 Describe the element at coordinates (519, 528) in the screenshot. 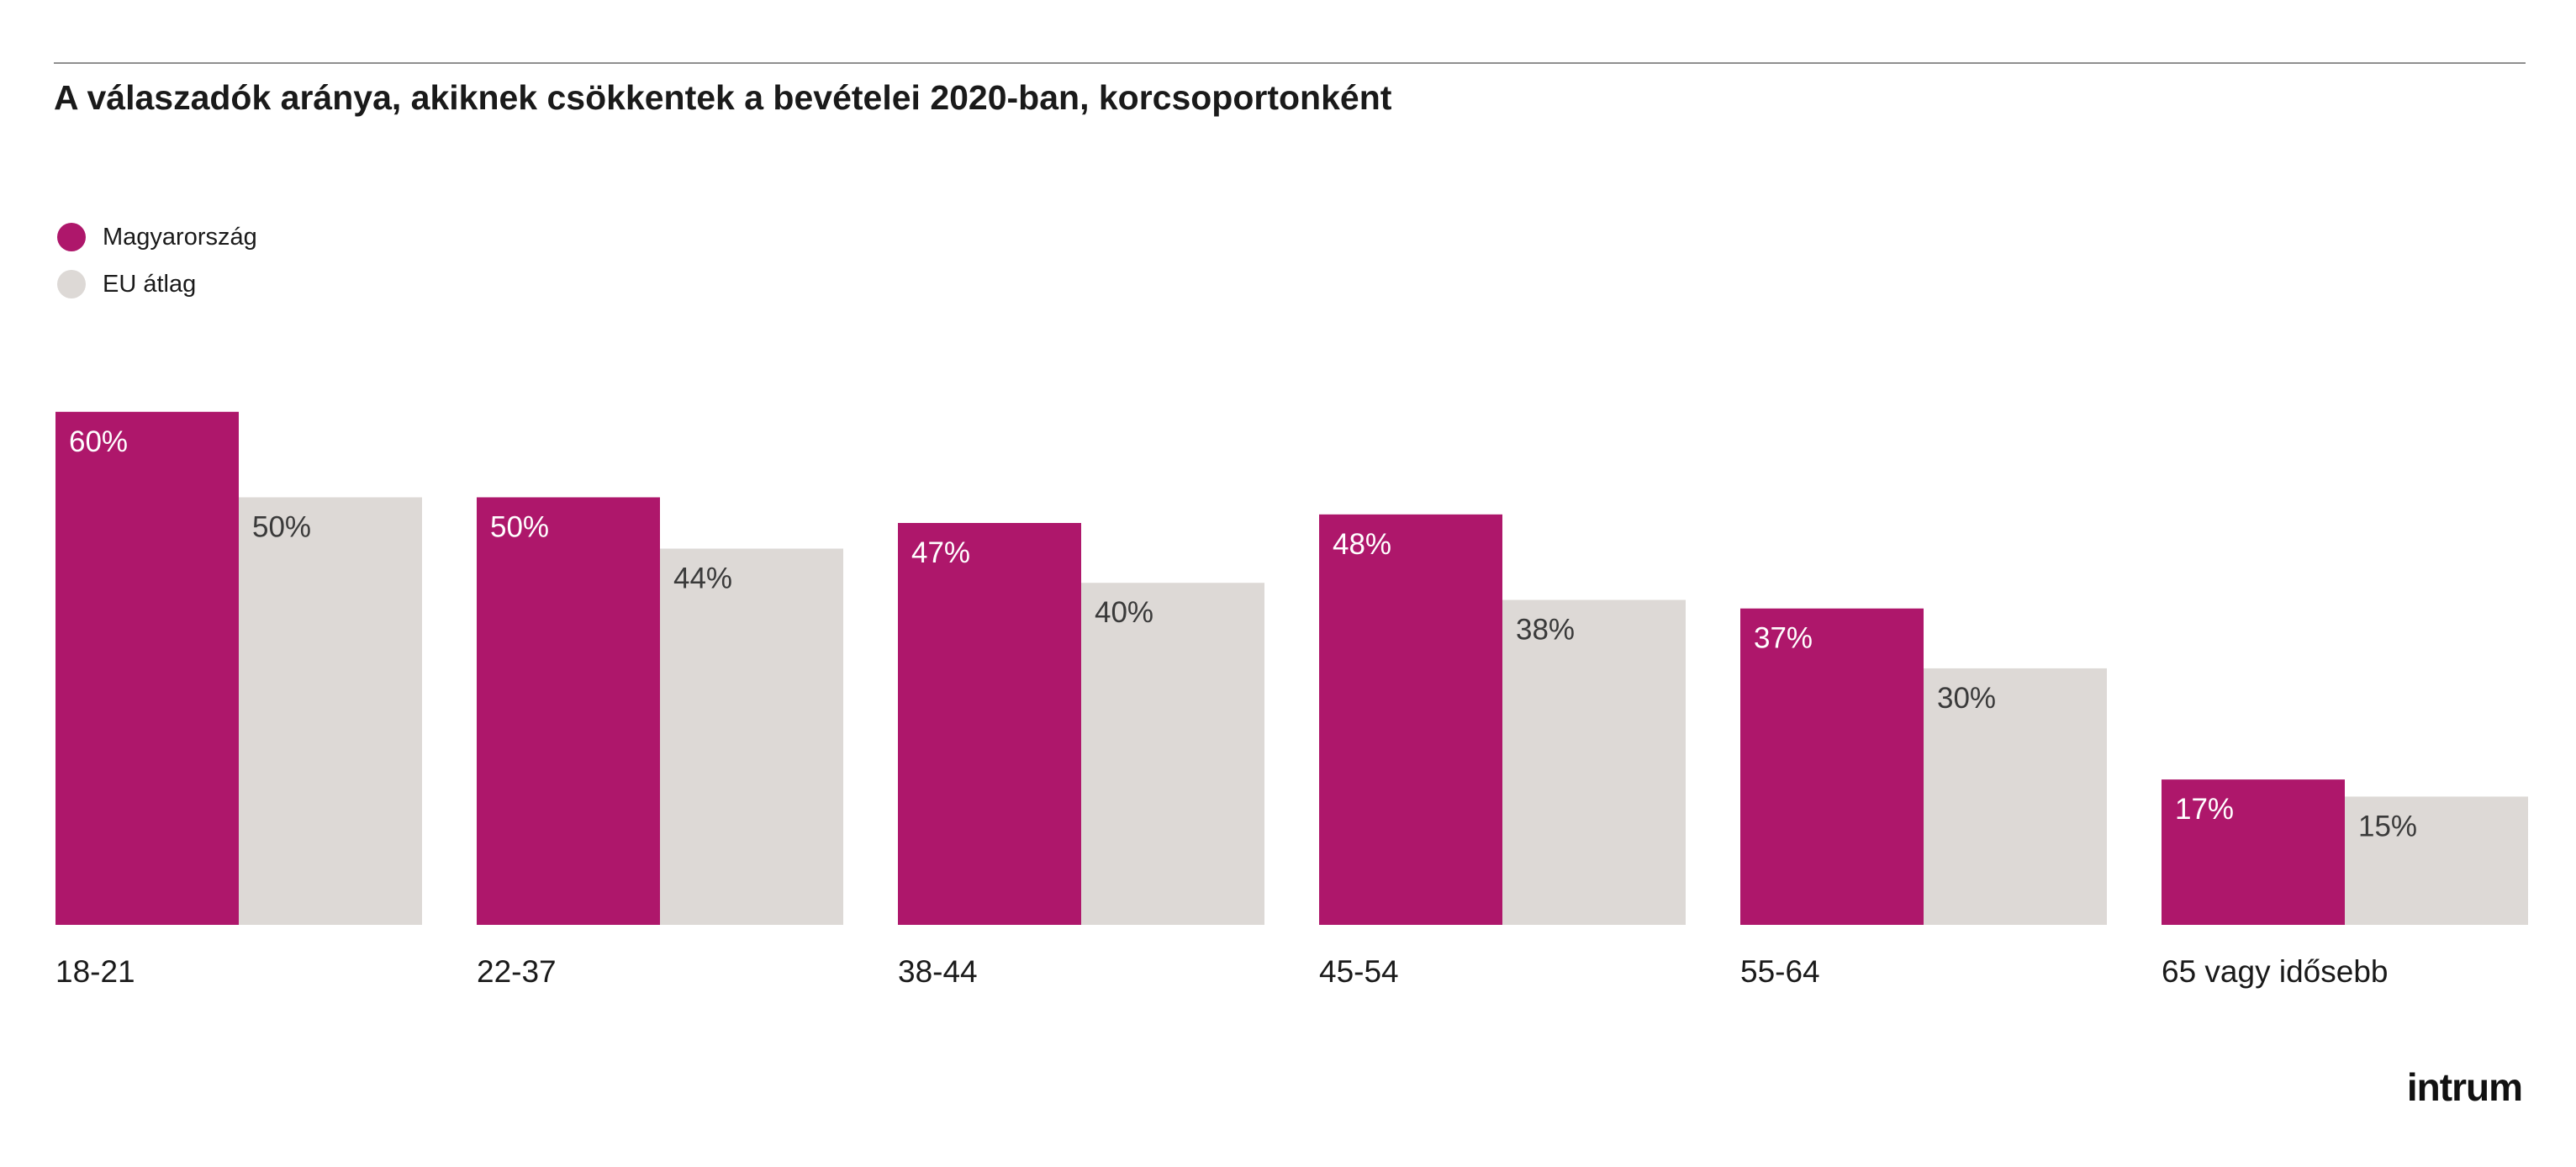

I see `data-label-hungary-22-37: 50%` at that location.